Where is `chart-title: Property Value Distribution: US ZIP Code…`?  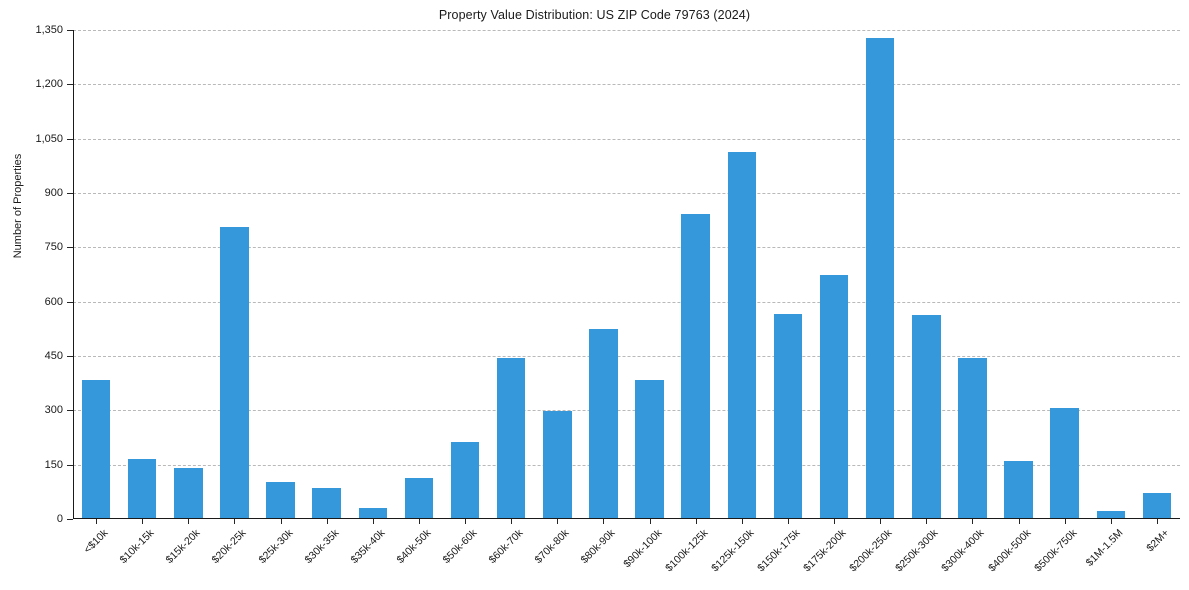 chart-title: Property Value Distribution: US ZIP Code… is located at coordinates (594, 15).